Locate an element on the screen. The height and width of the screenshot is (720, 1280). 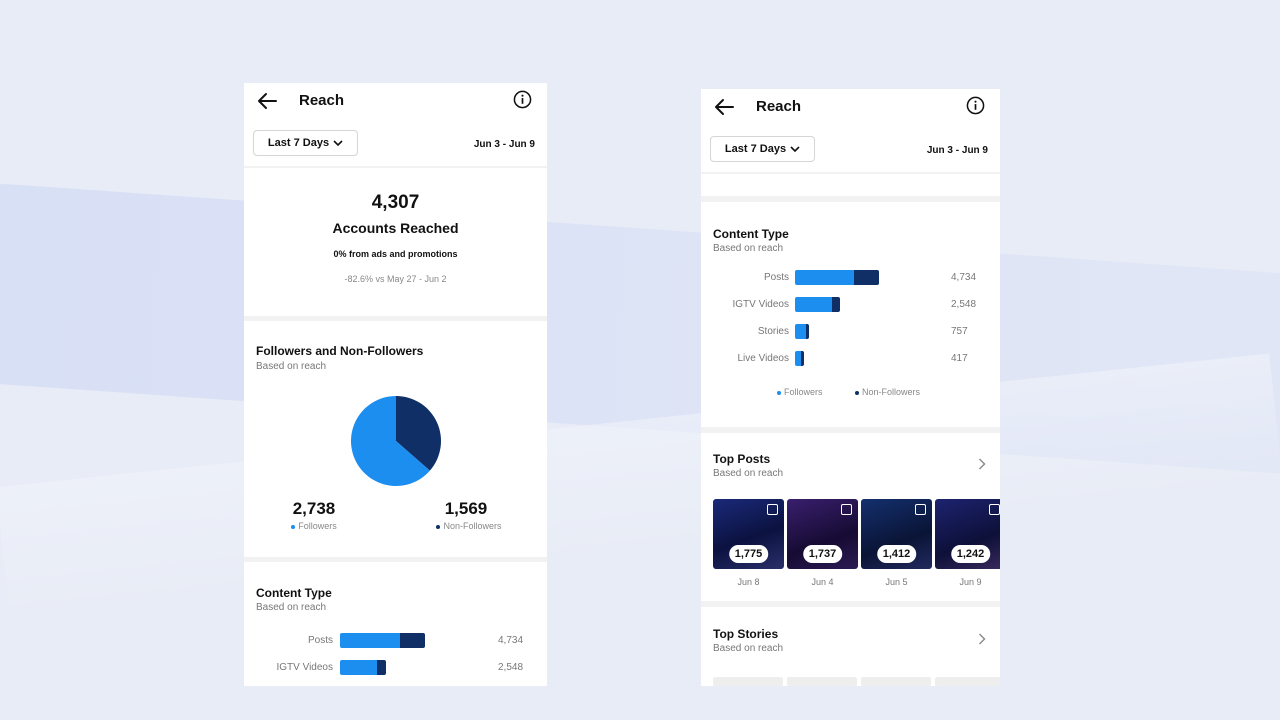
non-followers-legend: Non-Followers is located at coordinates (469, 526).